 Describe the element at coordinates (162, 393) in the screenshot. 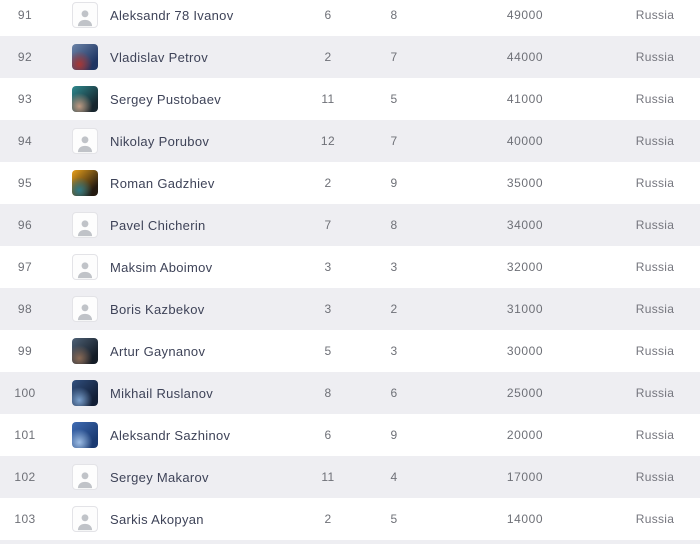

I see `player-name: Mikhail Ruslanov` at that location.